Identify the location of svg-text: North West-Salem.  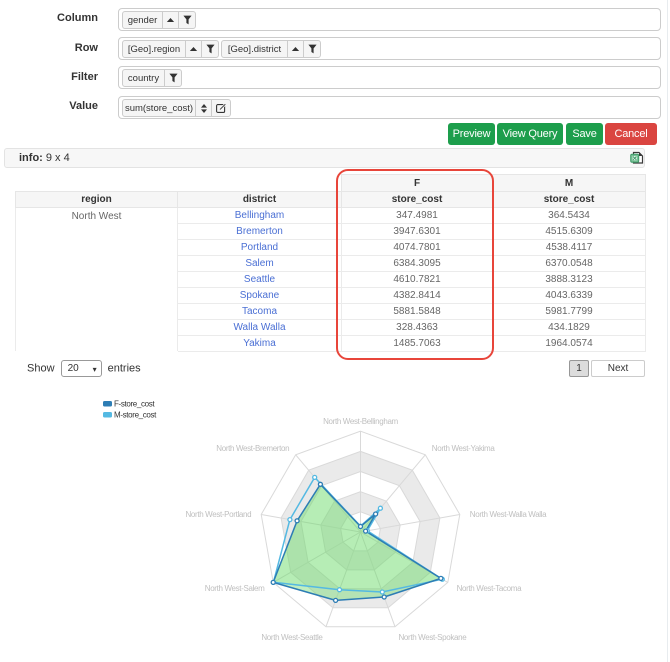
(235, 588).